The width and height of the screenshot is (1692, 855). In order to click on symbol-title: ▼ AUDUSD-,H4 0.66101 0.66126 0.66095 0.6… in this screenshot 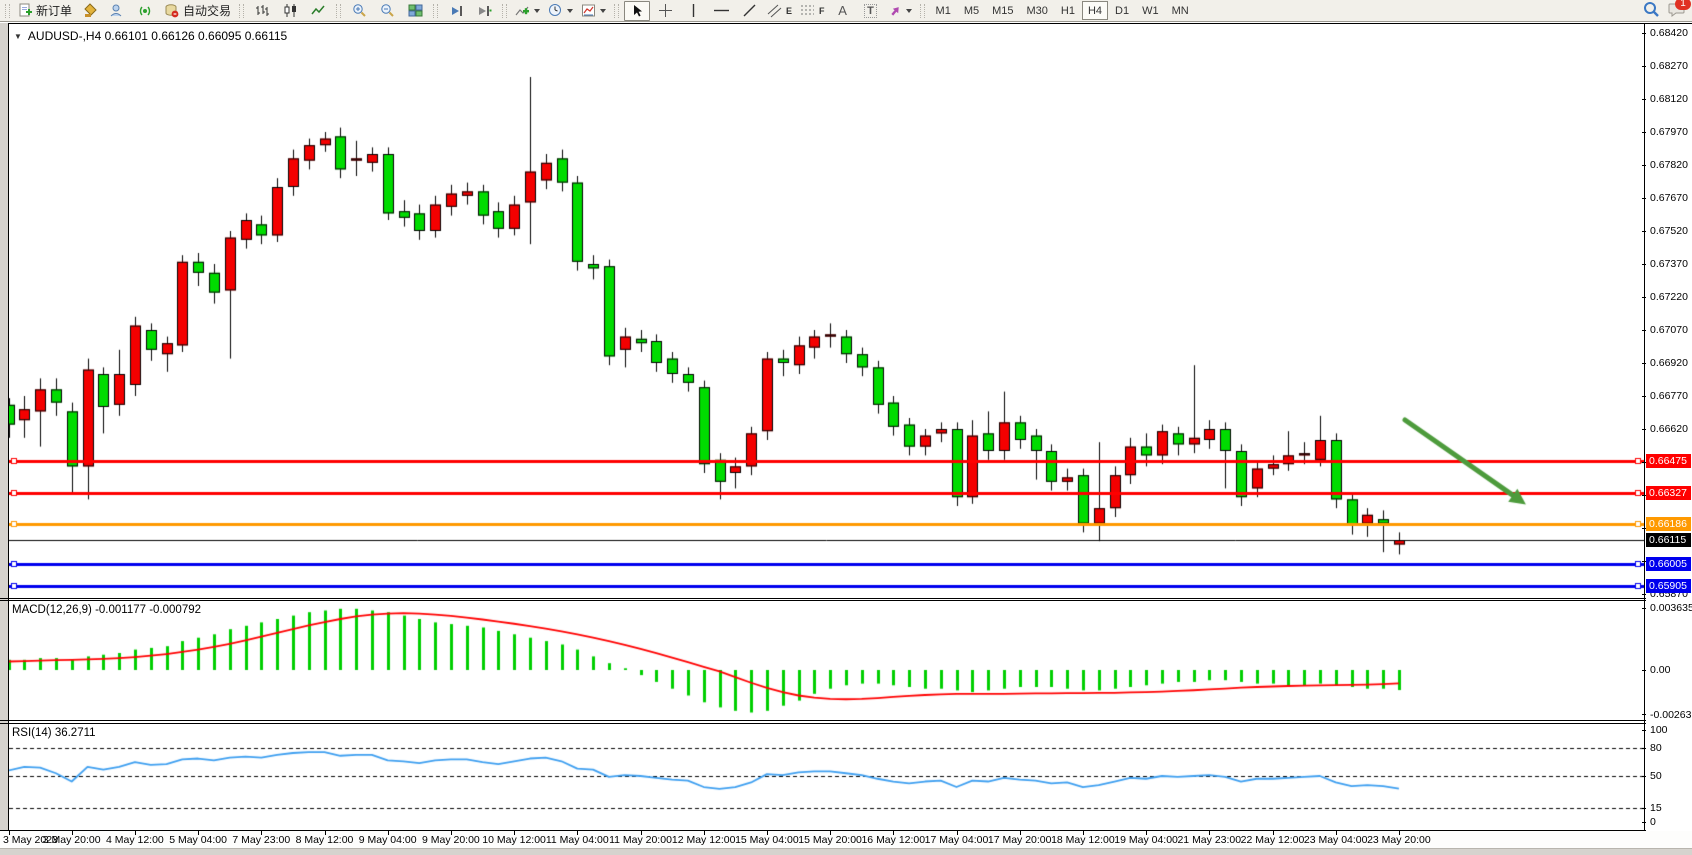, I will do `click(150, 36)`.